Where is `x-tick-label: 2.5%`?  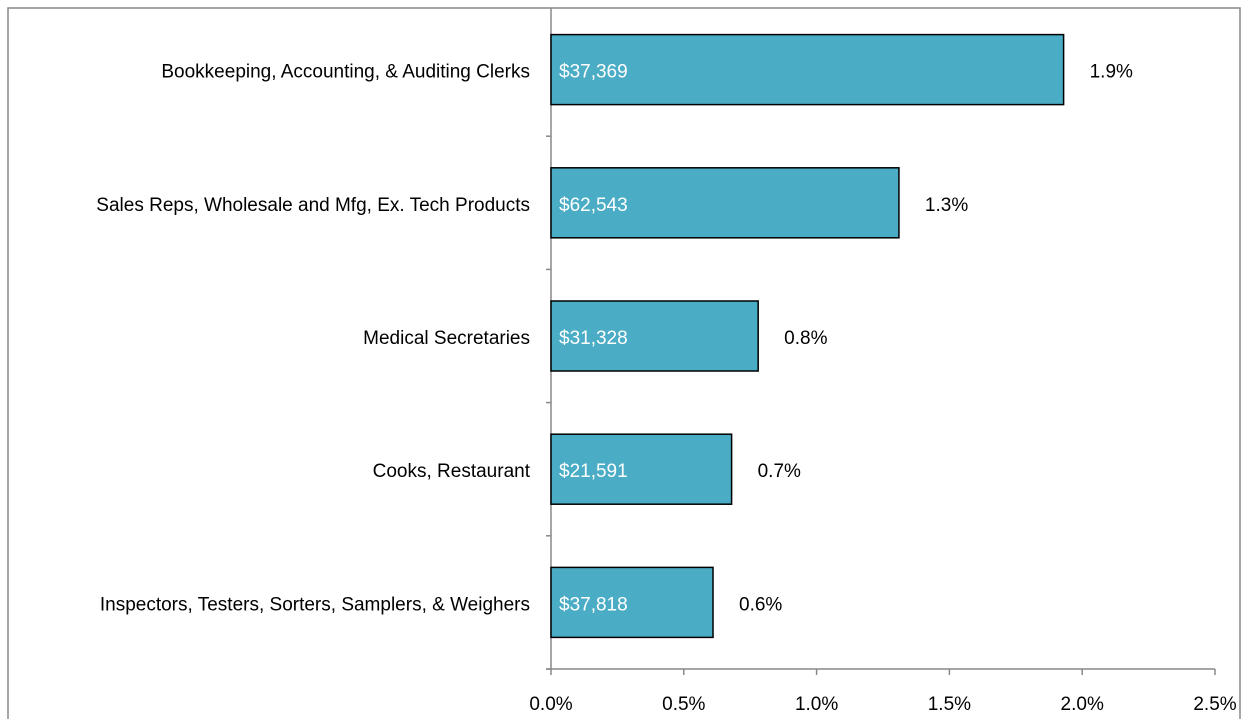 x-tick-label: 2.5% is located at coordinates (1214, 704).